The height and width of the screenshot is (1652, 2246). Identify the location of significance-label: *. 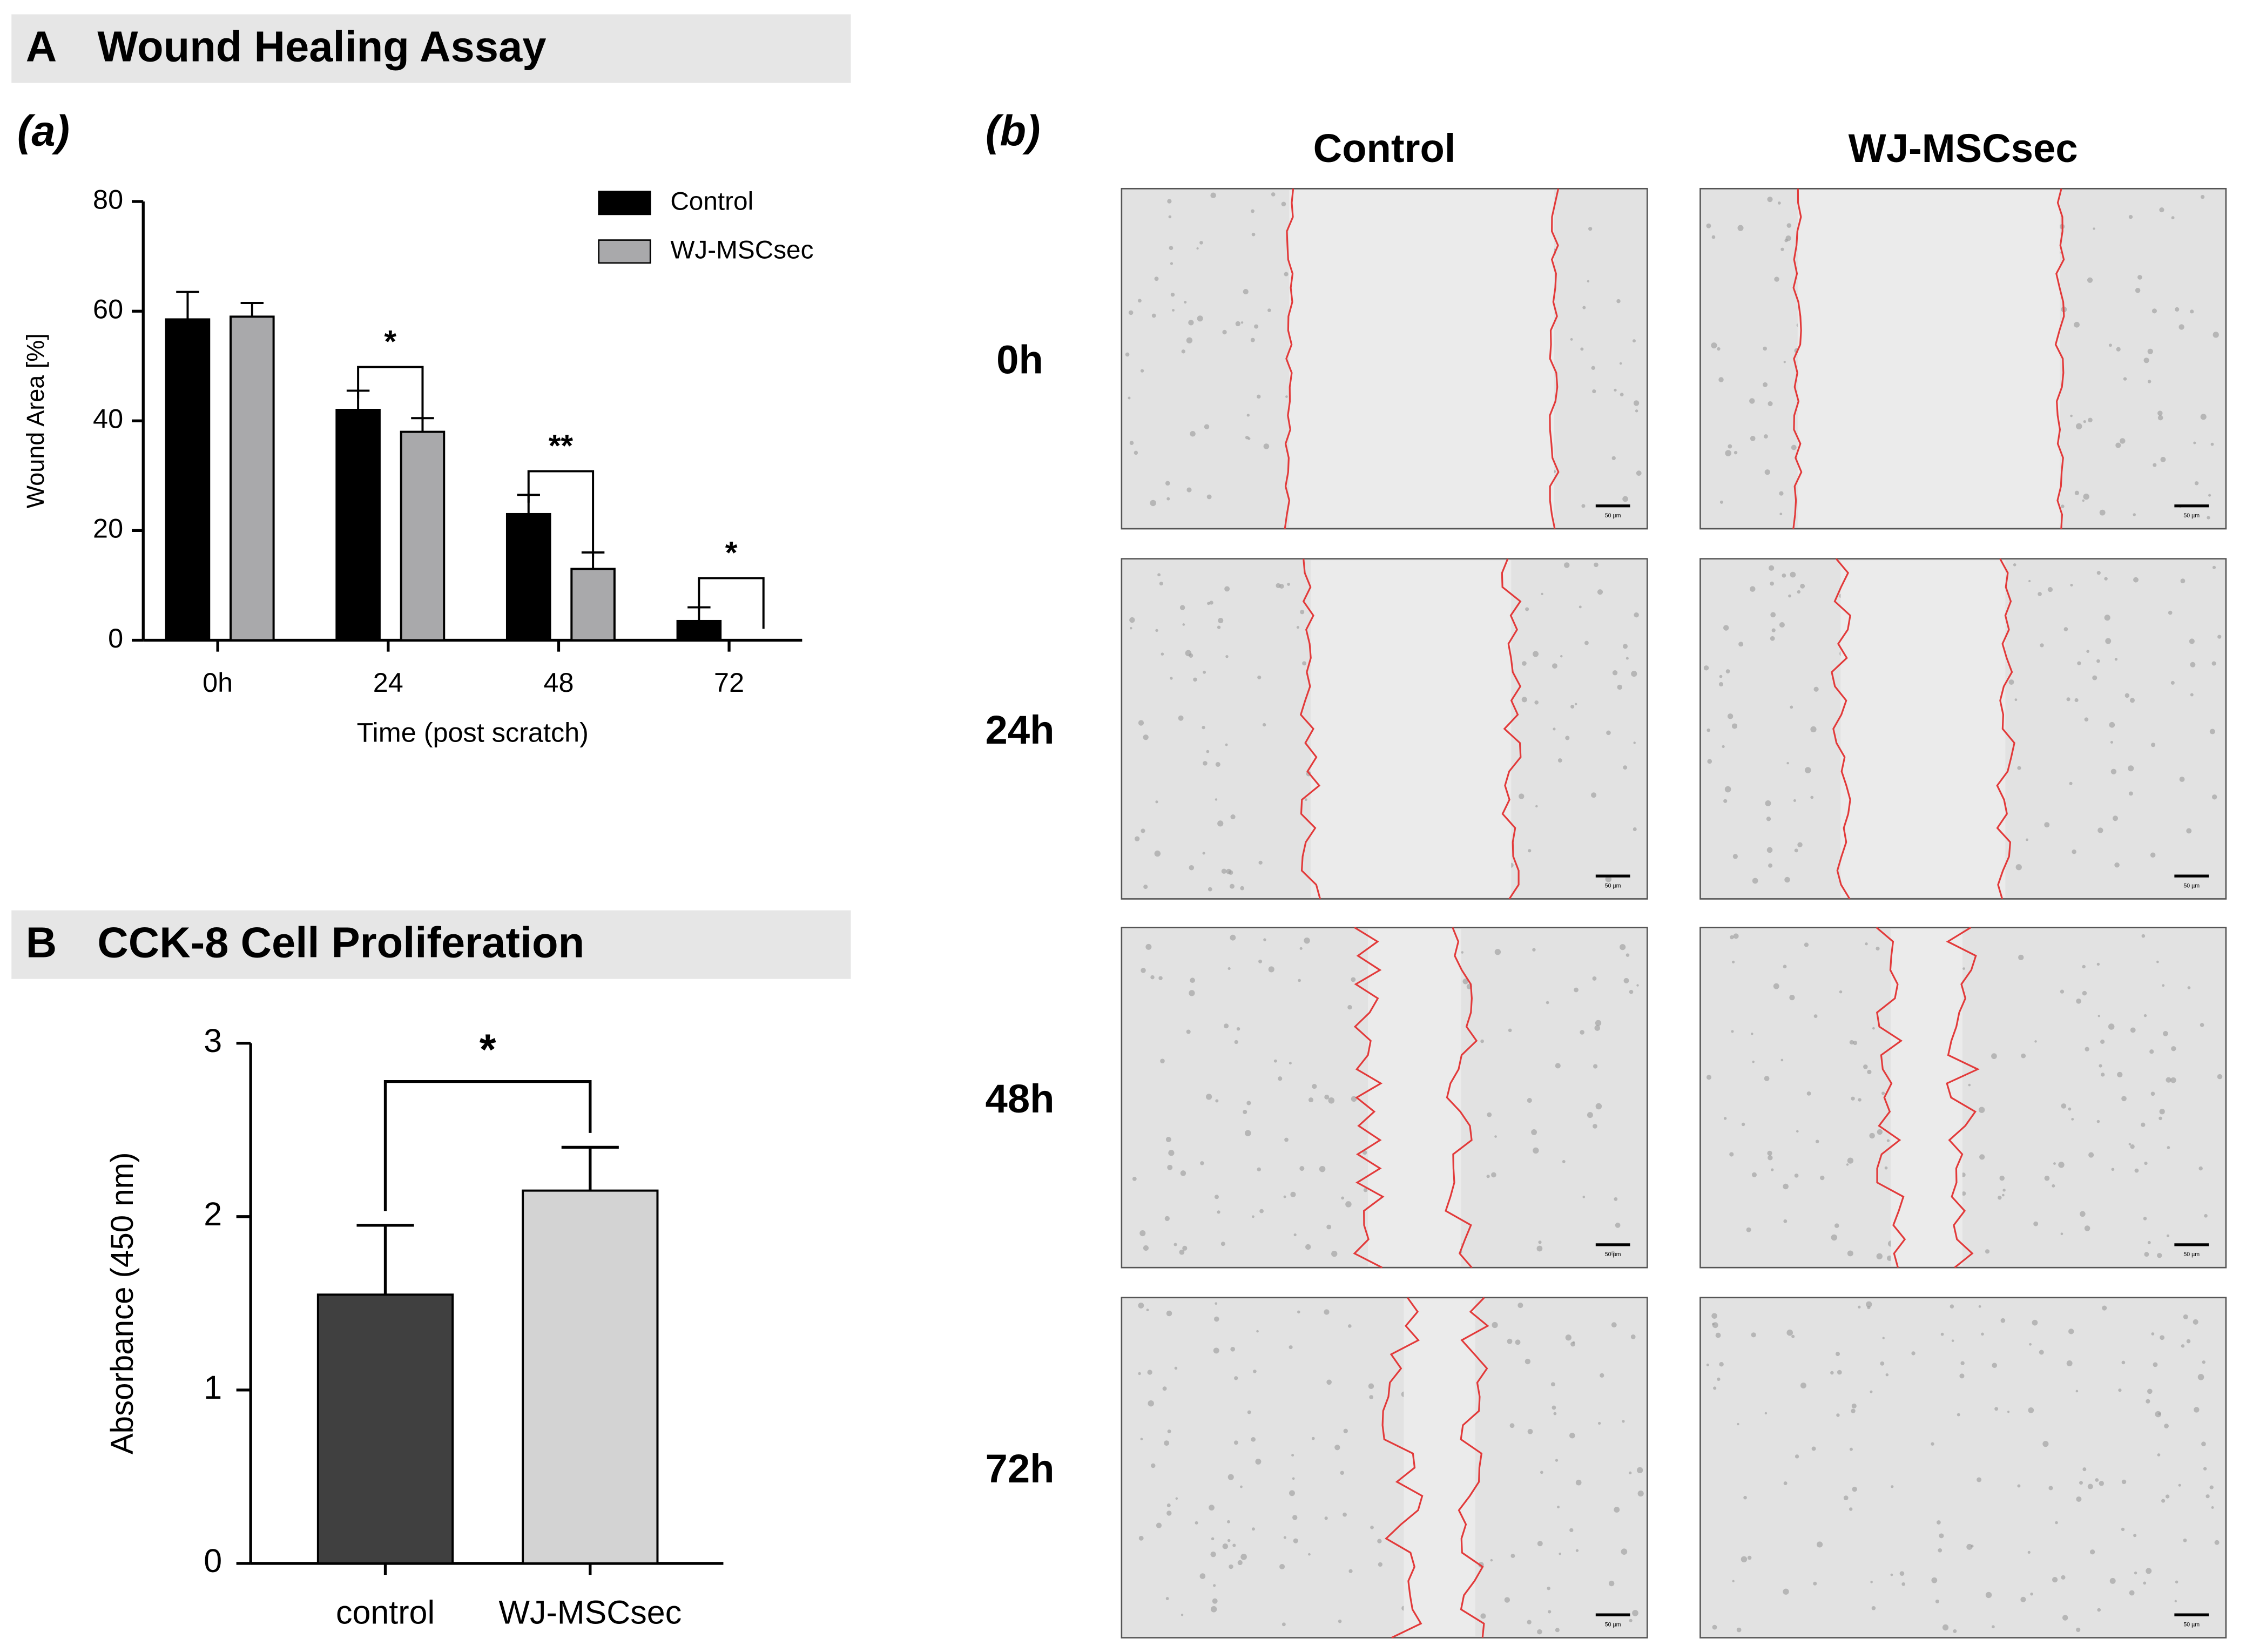
(488, 1050).